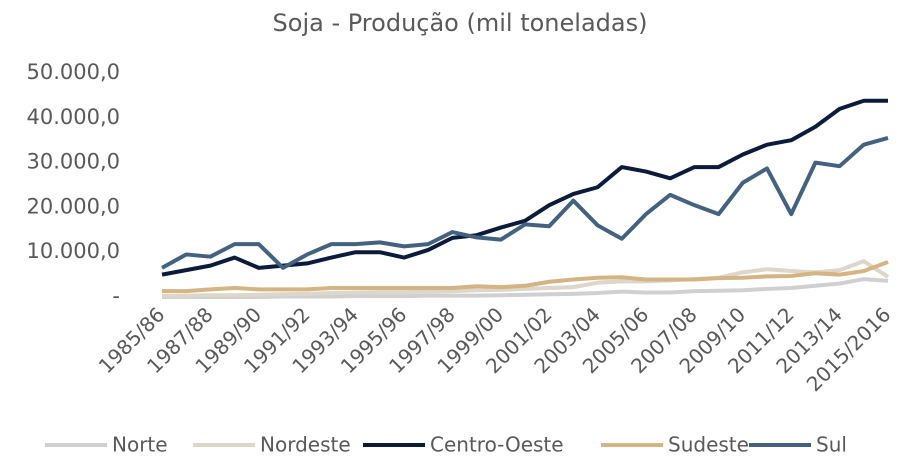 The image size is (899, 458). What do you see at coordinates (116, 296) in the screenshot?
I see `y-tick-label: -` at bounding box center [116, 296].